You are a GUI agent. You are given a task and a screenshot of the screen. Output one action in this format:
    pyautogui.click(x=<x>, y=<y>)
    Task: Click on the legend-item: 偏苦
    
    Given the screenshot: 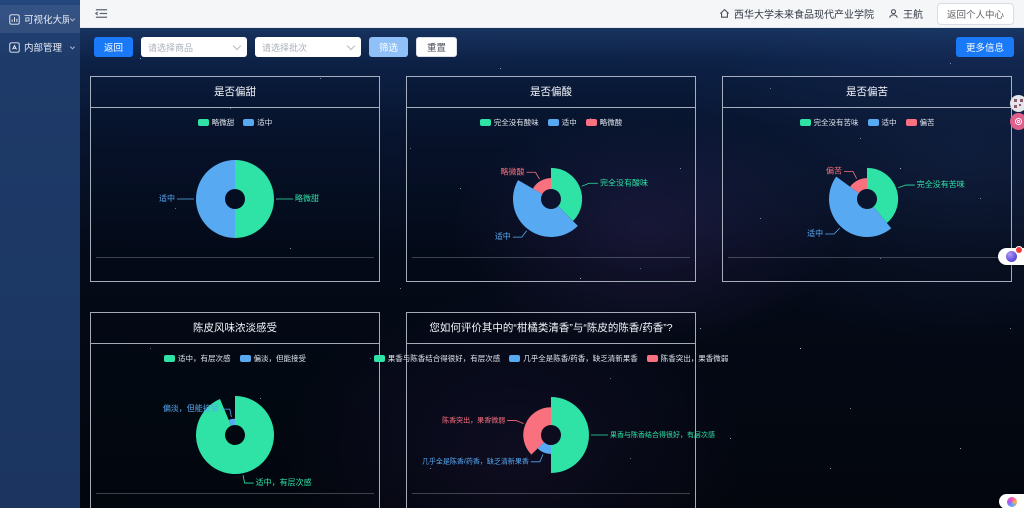 What is the action you would take?
    pyautogui.click(x=920, y=122)
    